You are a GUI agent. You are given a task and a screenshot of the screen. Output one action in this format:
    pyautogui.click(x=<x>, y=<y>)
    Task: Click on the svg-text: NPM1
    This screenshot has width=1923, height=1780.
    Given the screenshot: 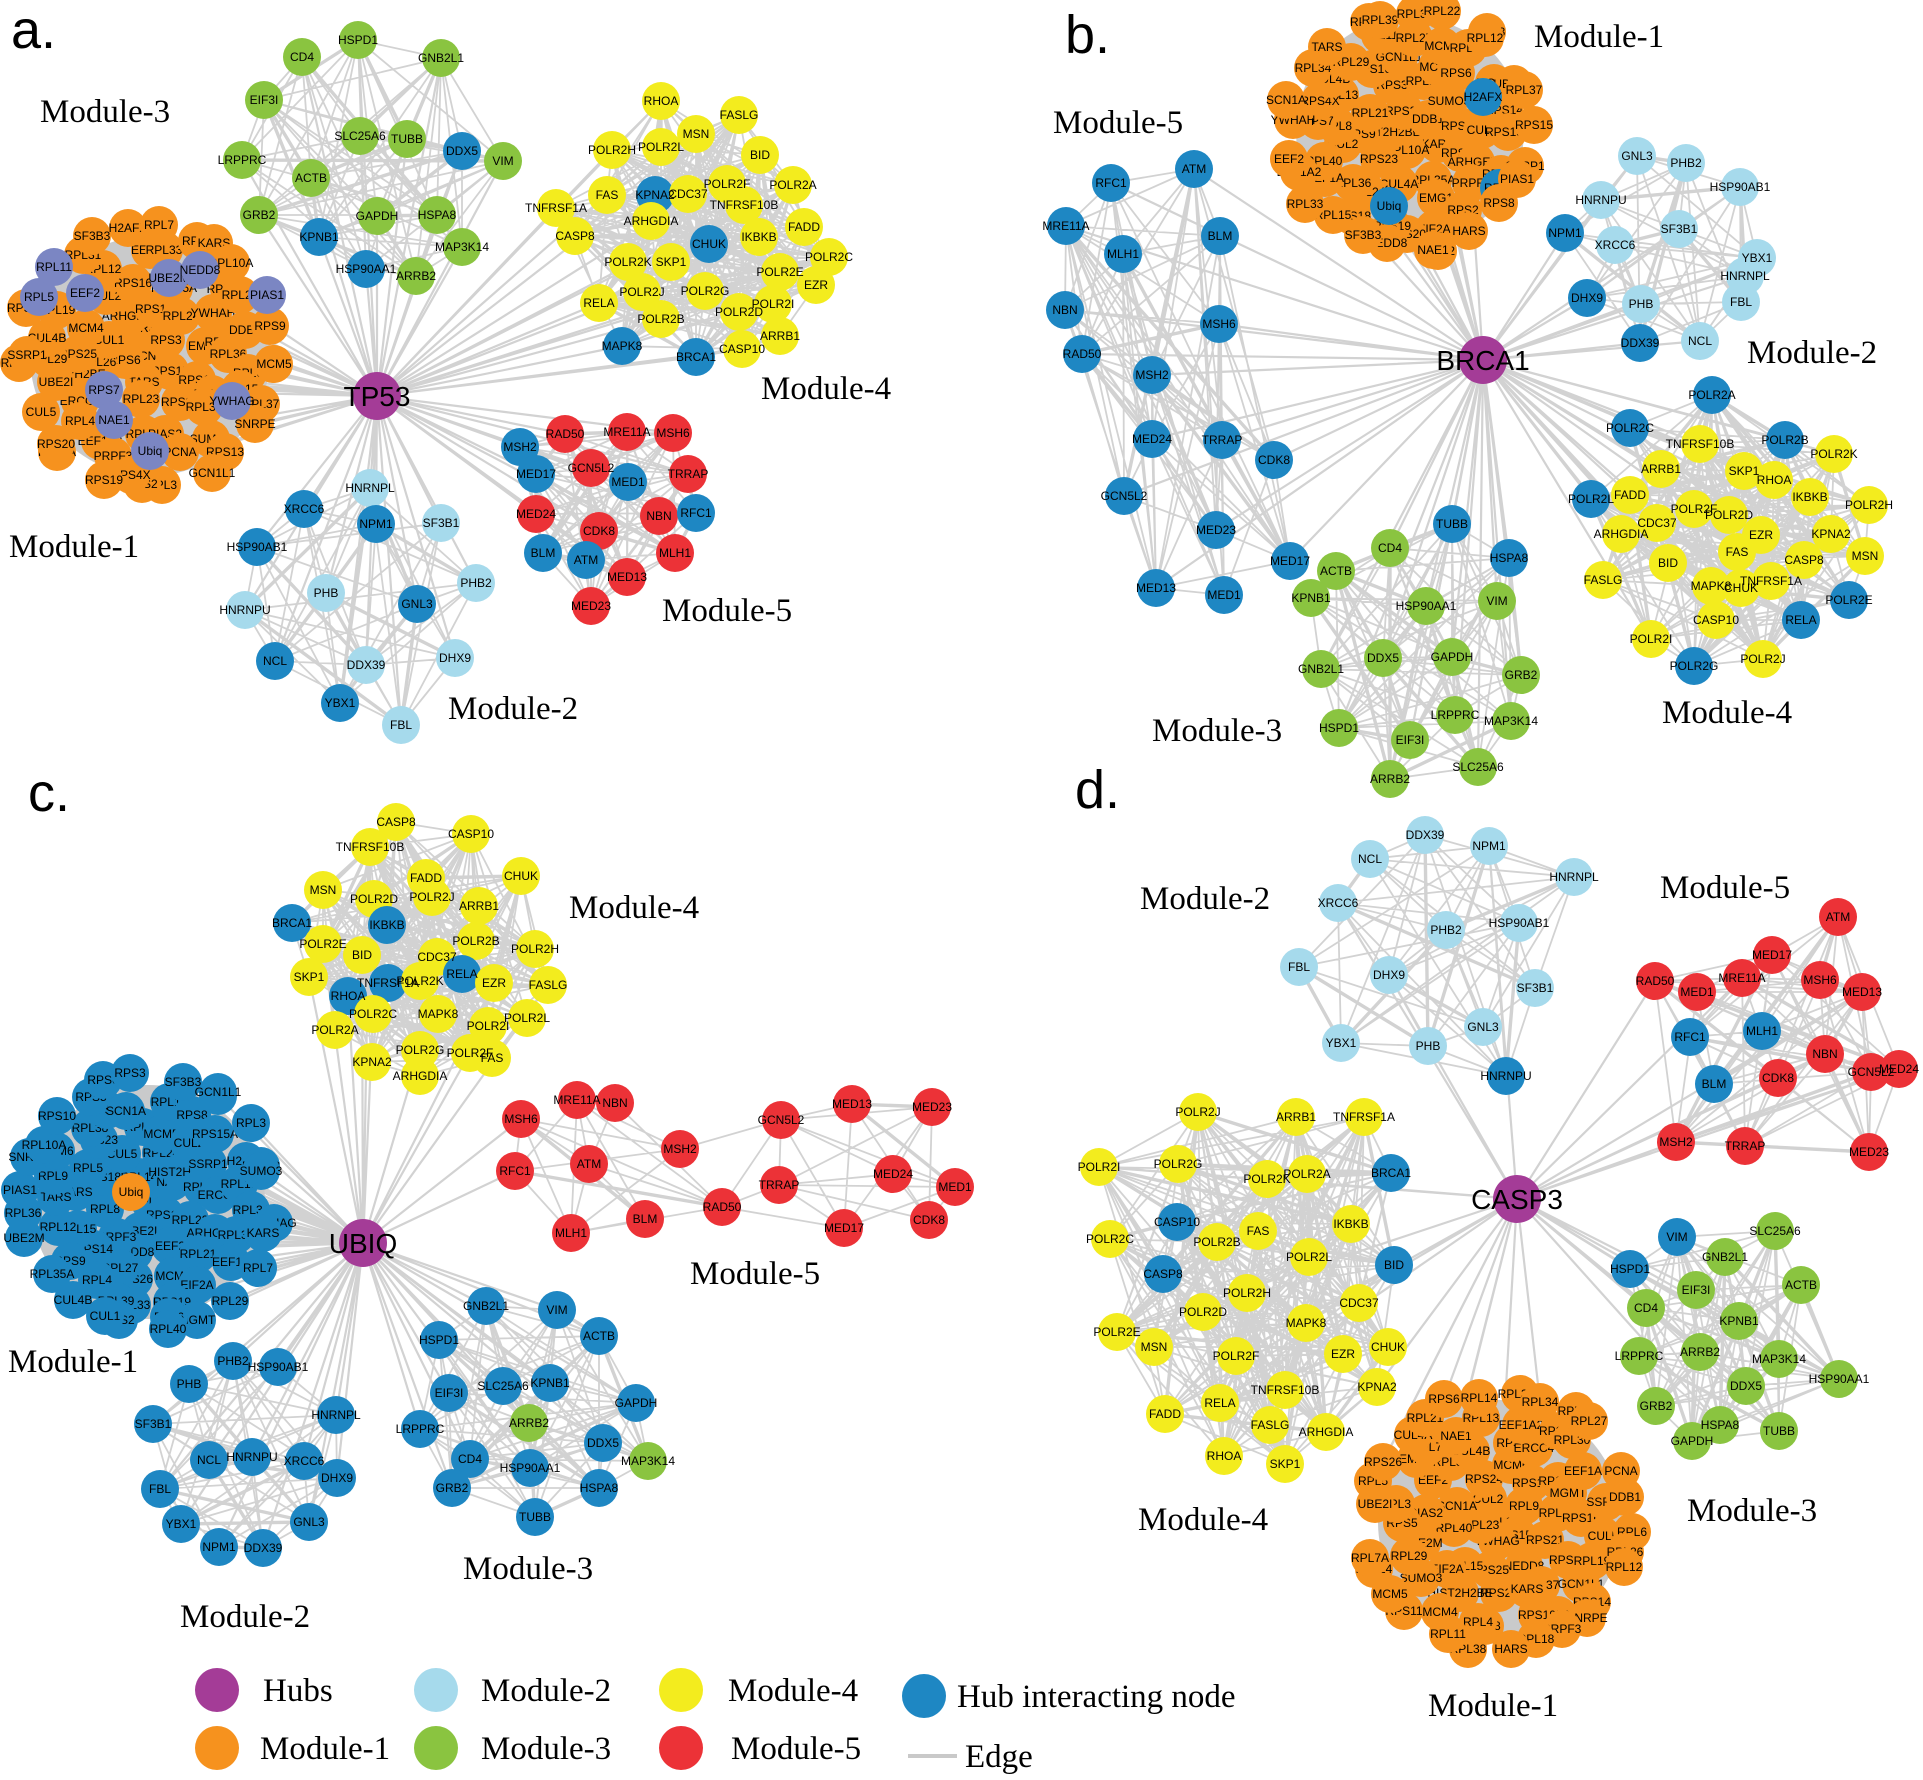 What is the action you would take?
    pyautogui.click(x=219, y=1547)
    